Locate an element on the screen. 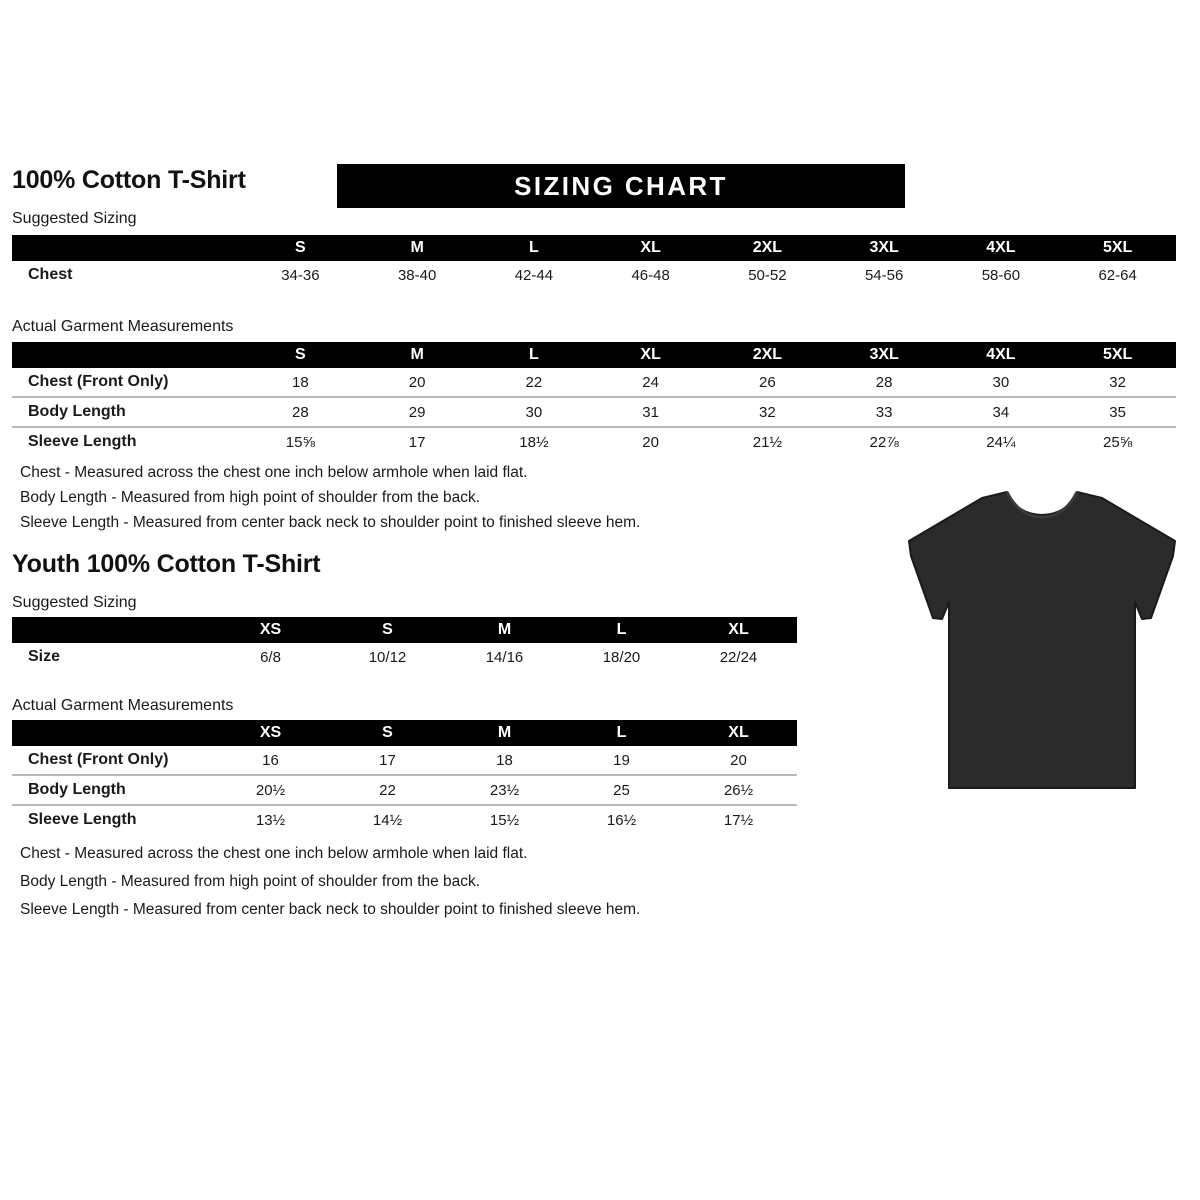 The width and height of the screenshot is (1200, 1200). cell: 25⅝ is located at coordinates (1117, 441).